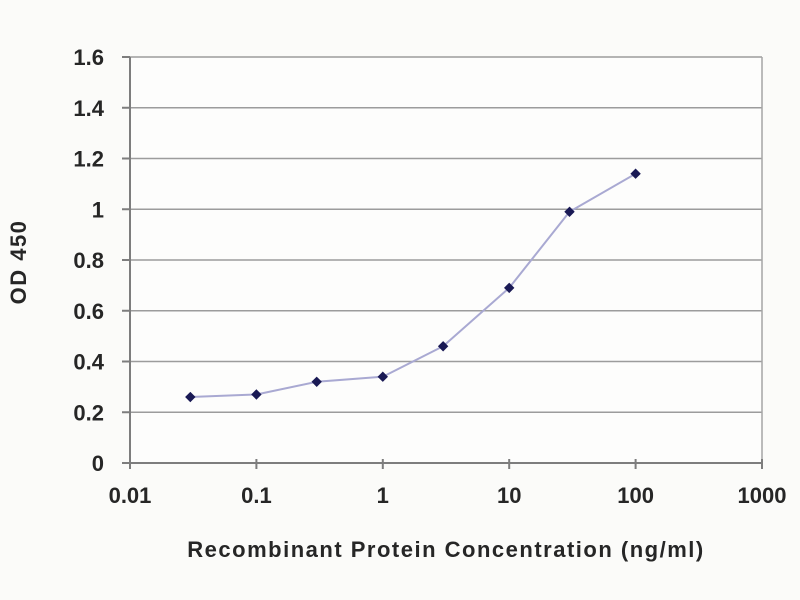 Image resolution: width=800 pixels, height=600 pixels. Describe the element at coordinates (18, 262) in the screenshot. I see `y-axis-title: OD 450` at that location.